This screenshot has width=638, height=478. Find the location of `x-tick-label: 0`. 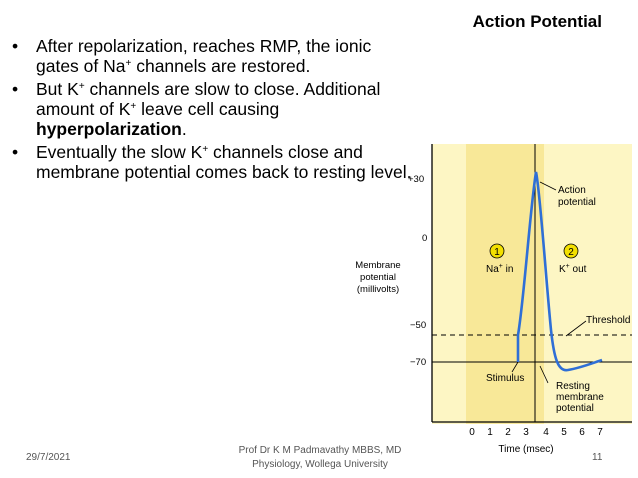

x-tick-label: 0 is located at coordinates (472, 432).